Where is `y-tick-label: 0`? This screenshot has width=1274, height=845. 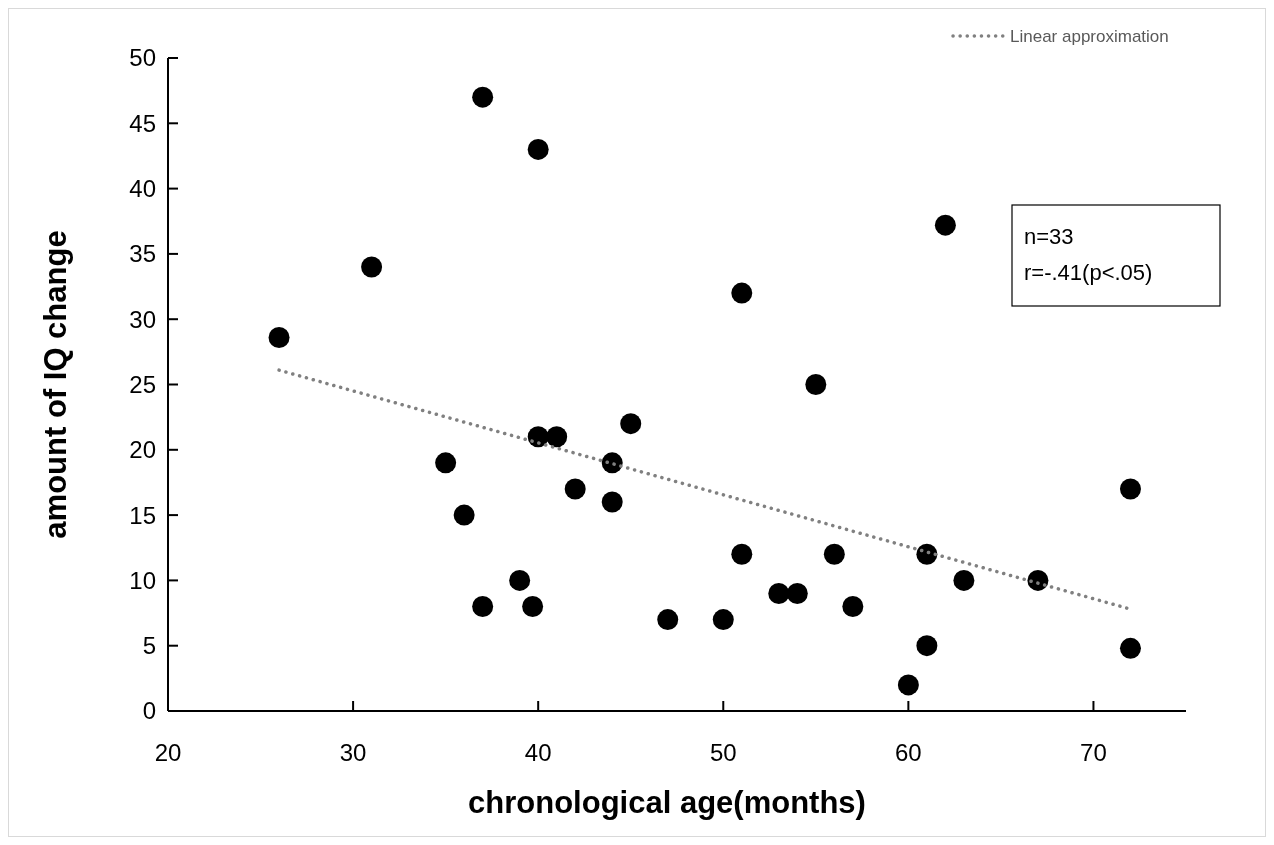
y-tick-label: 0 is located at coordinates (149, 711).